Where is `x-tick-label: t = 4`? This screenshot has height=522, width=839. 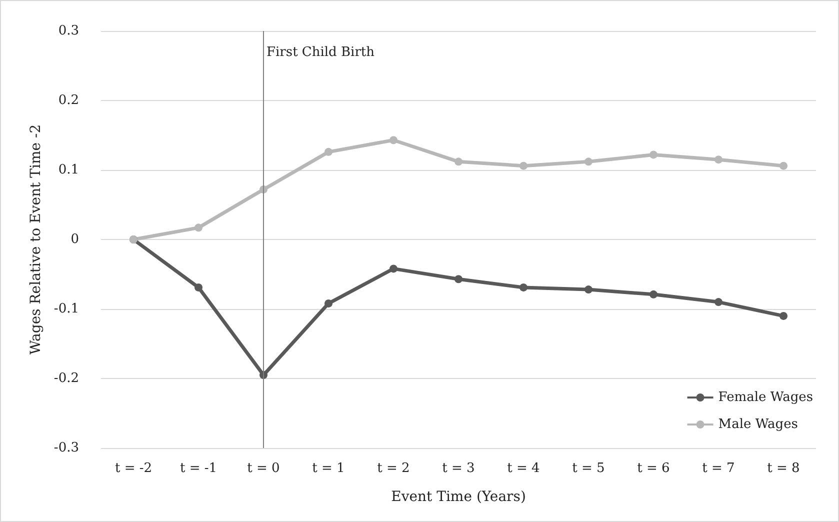 x-tick-label: t = 4 is located at coordinates (523, 468).